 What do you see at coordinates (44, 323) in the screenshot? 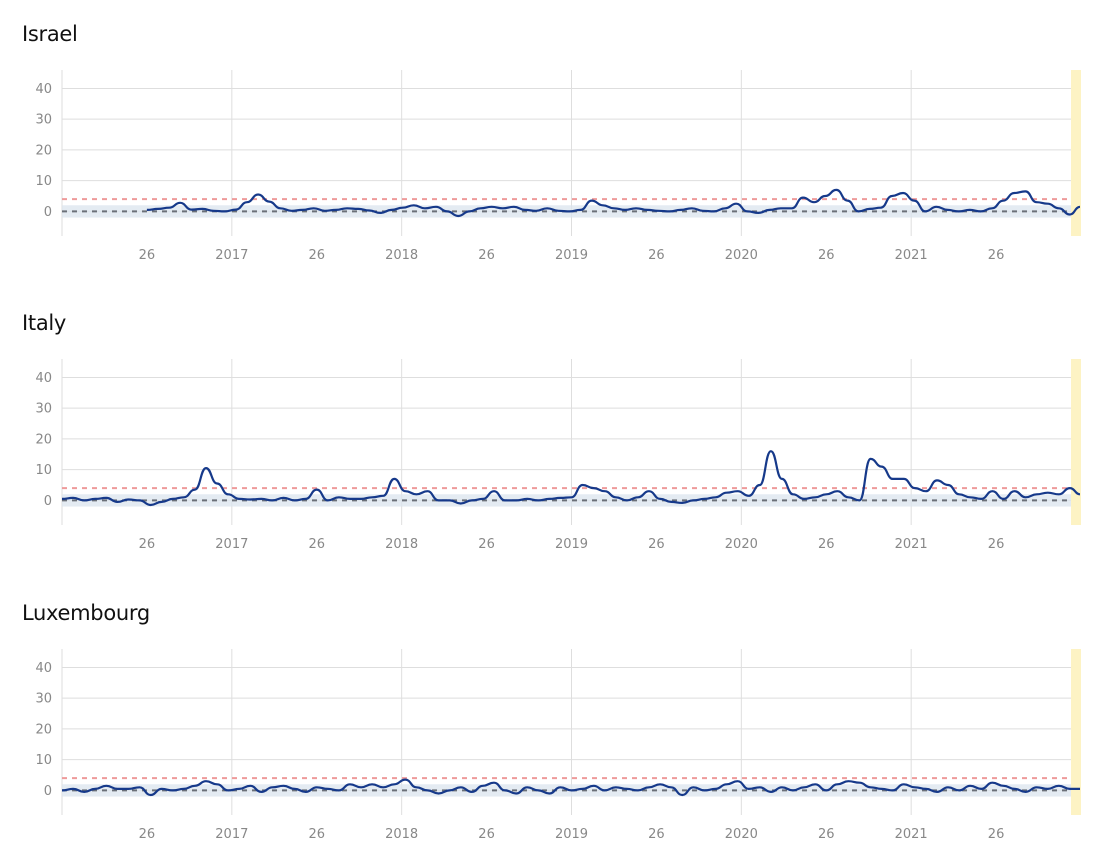
I see `chart-title: Italy` at bounding box center [44, 323].